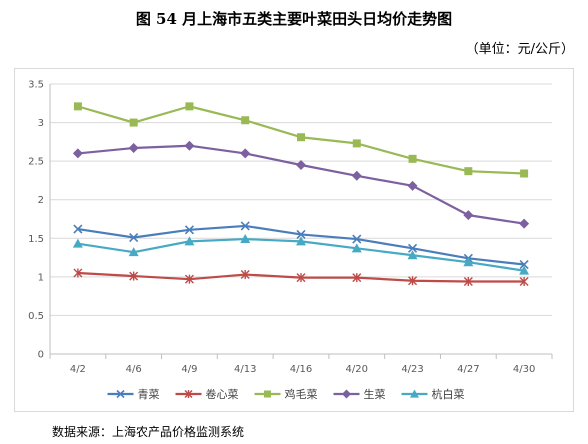 The image size is (588, 444). I want to click on y-tick-label-7: 3.5, so click(36, 85).